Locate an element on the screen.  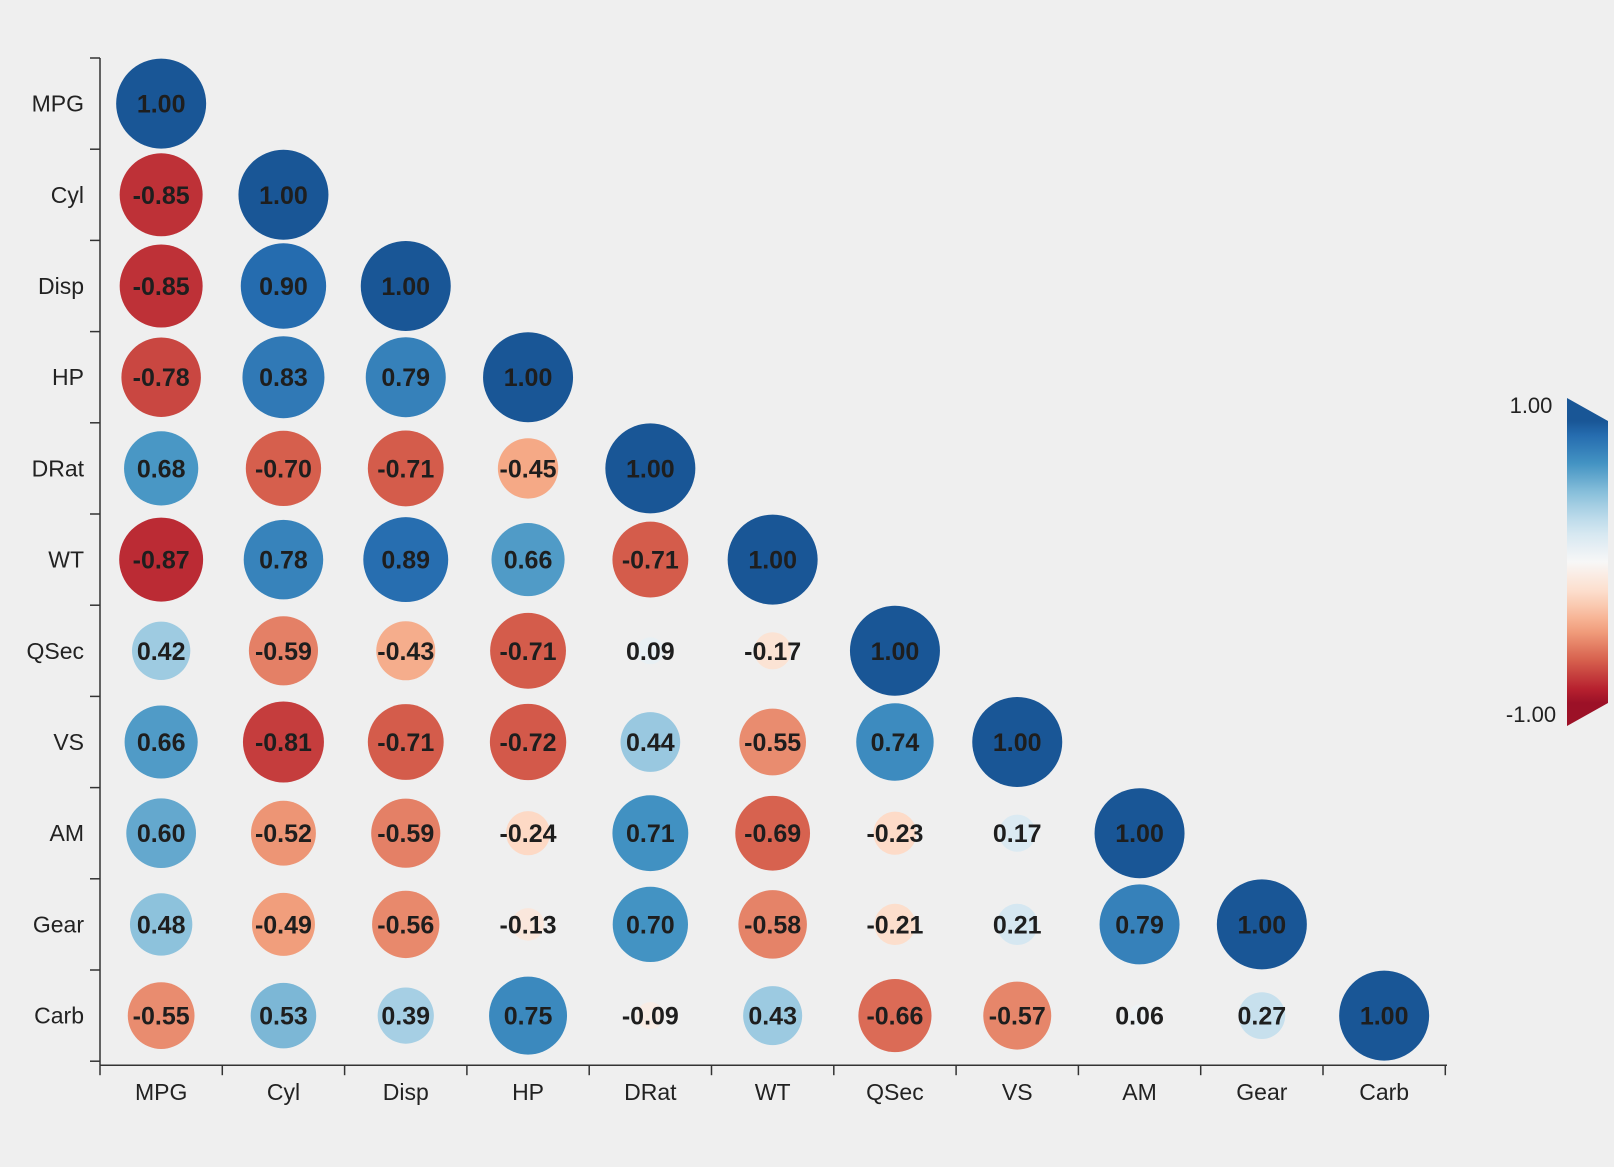
correlation-cell: 0.66 is located at coordinates (161, 742).